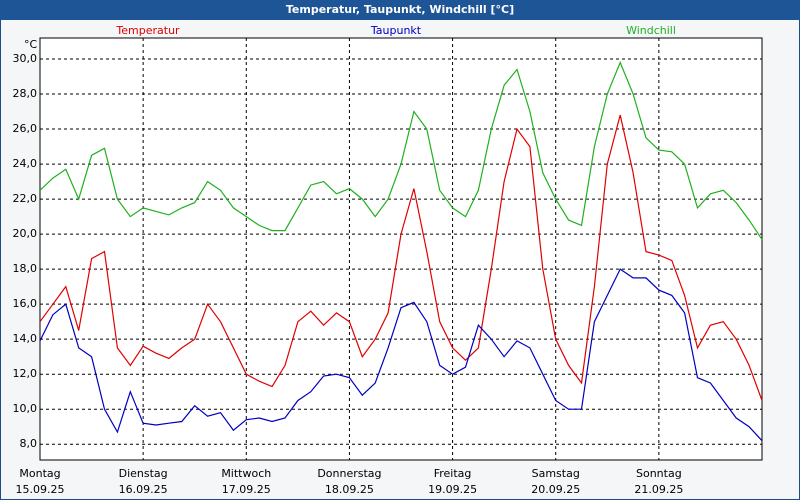 This screenshot has width=800, height=504. What do you see at coordinates (25, 163) in the screenshot?
I see `y-tick-label: 24,0` at bounding box center [25, 163].